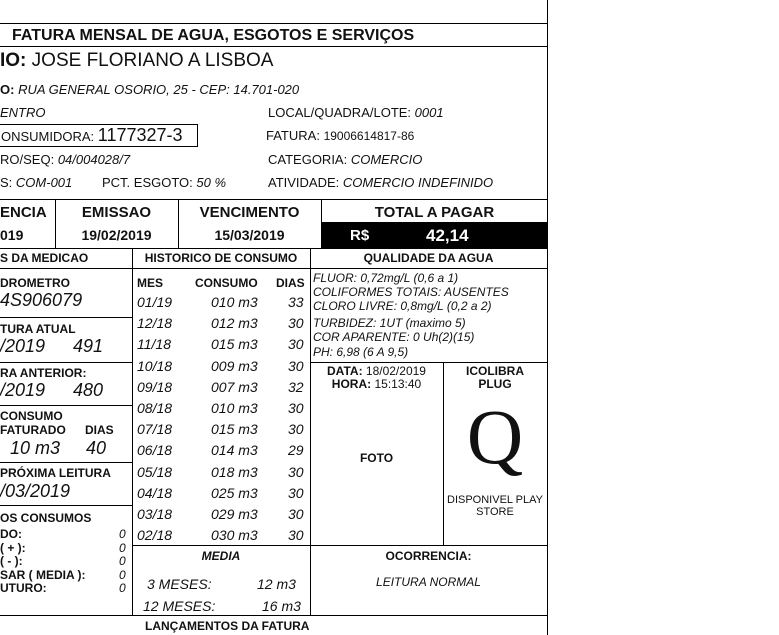  Describe the element at coordinates (65, 159) in the screenshot. I see `route-seq: RO/SEQ: 04/004028/7` at that location.